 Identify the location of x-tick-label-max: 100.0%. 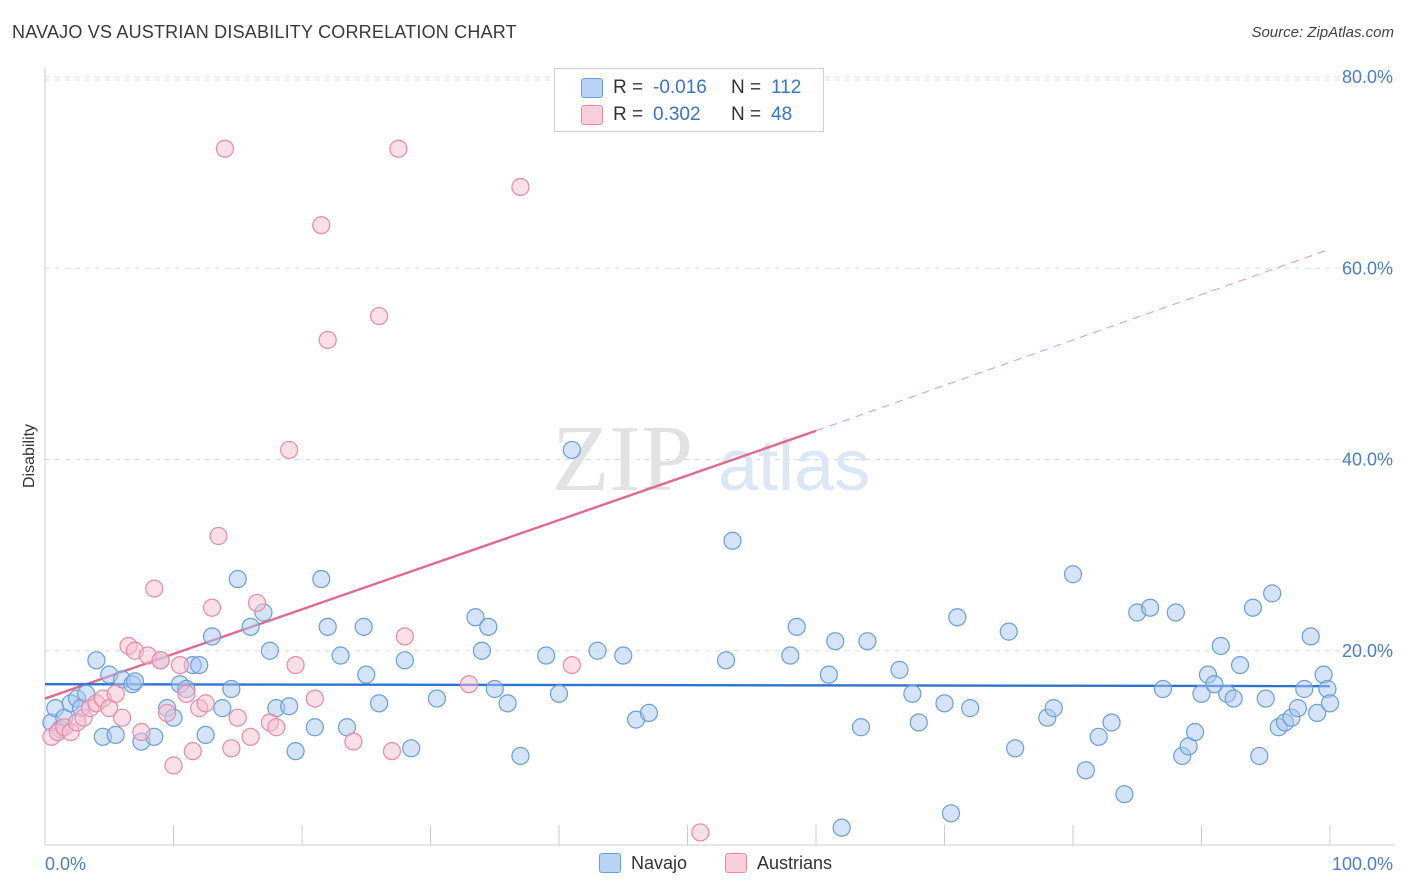
(1362, 864).